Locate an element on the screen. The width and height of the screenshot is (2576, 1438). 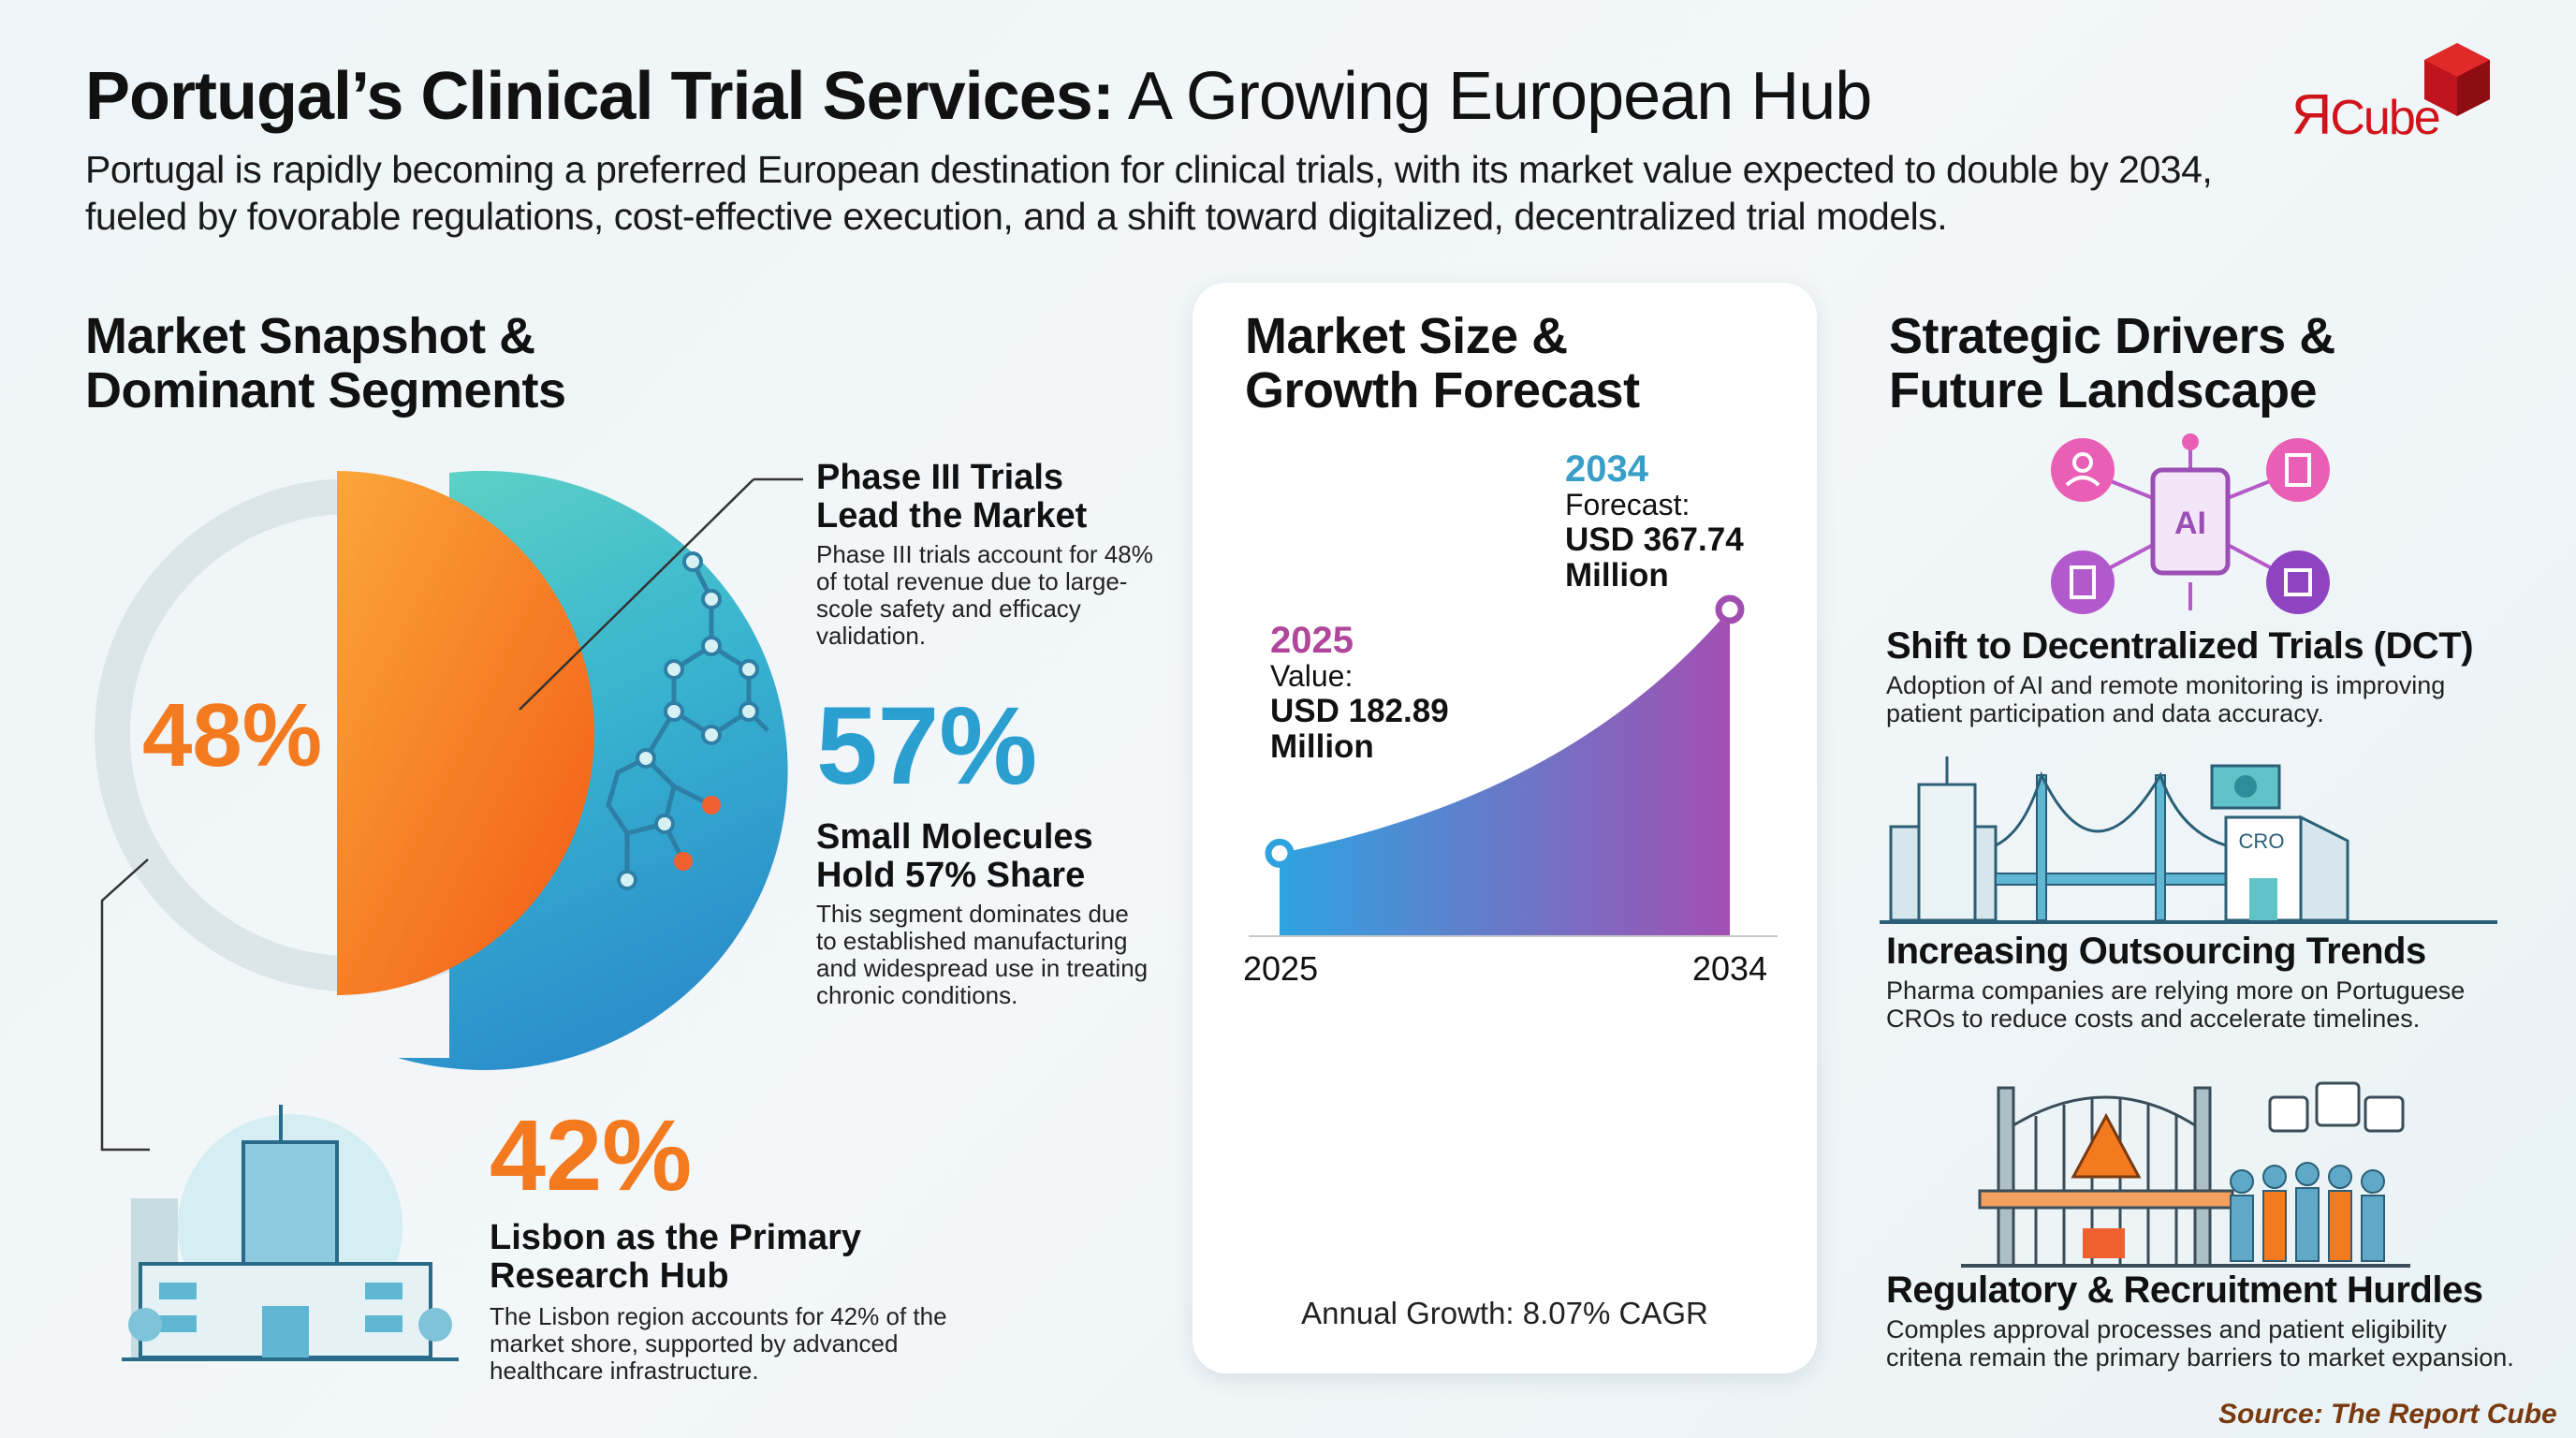
warning-icon is located at coordinates (2106, 1145).